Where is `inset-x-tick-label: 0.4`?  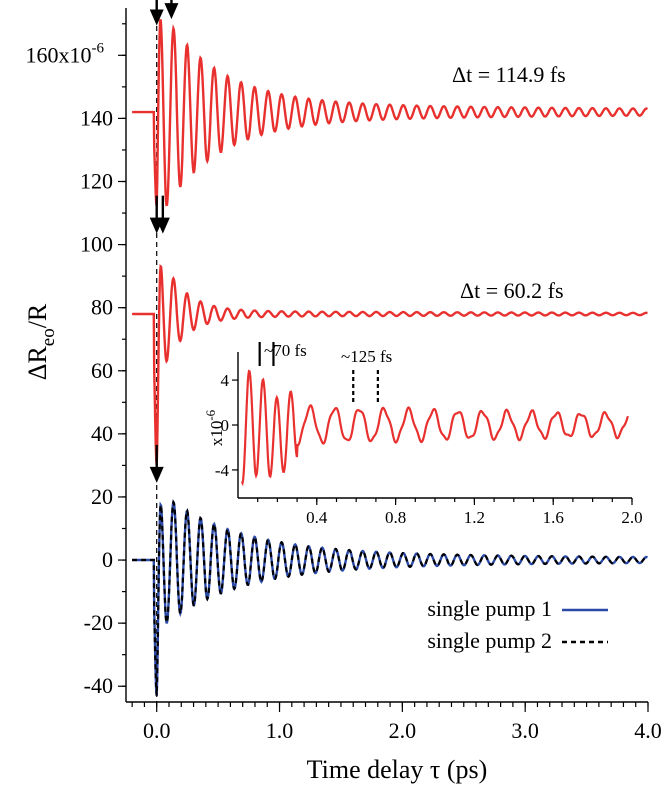 inset-x-tick-label: 0.4 is located at coordinates (317, 517).